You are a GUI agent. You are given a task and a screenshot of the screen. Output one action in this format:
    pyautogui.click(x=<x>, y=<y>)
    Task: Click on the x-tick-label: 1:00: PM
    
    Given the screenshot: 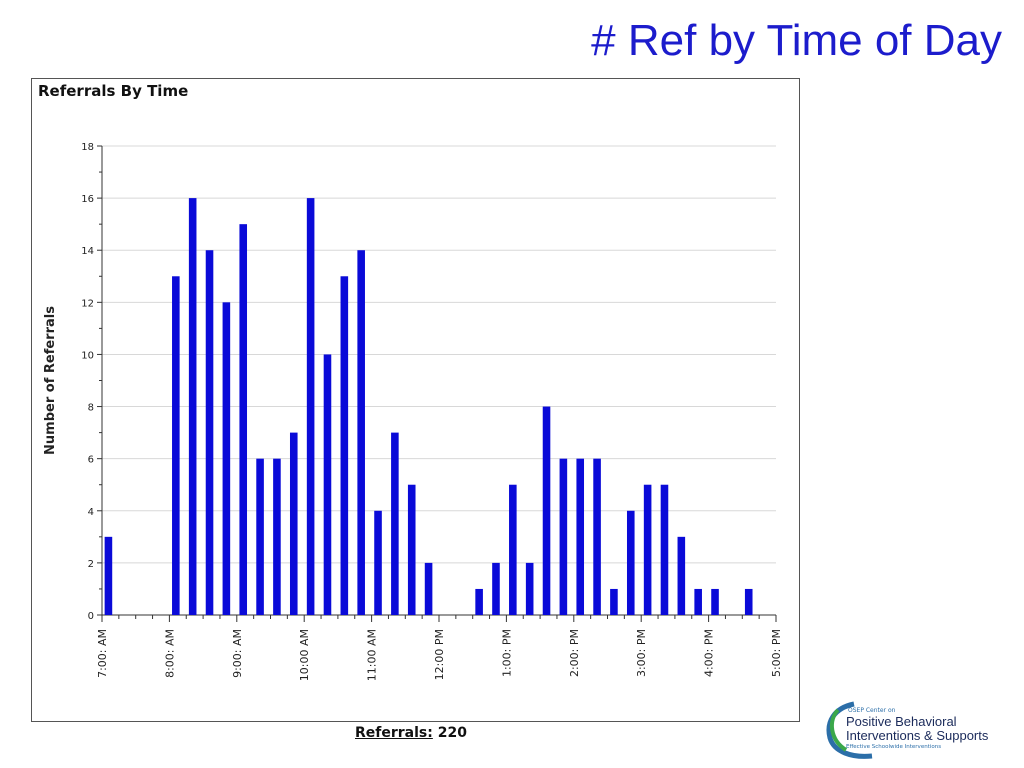 What is the action you would take?
    pyautogui.click(x=506, y=653)
    